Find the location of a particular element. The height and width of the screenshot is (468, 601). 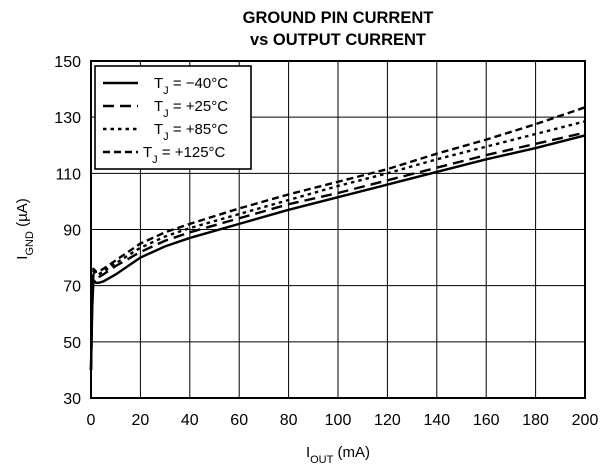

legend-label-4: TJ = +125°C is located at coordinates (184, 155).